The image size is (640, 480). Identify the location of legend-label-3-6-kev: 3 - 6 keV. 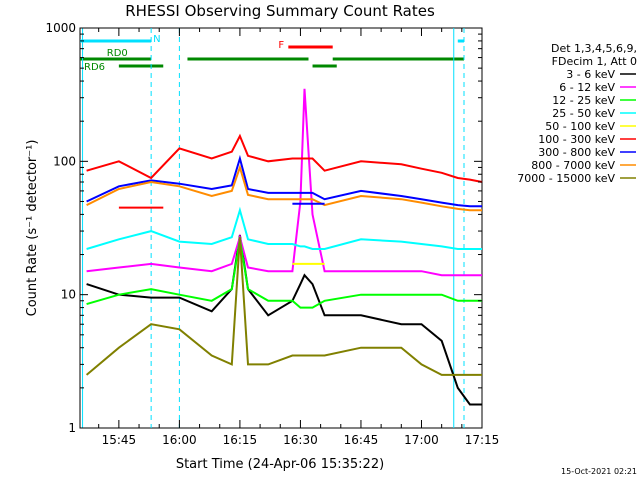
(590, 74).